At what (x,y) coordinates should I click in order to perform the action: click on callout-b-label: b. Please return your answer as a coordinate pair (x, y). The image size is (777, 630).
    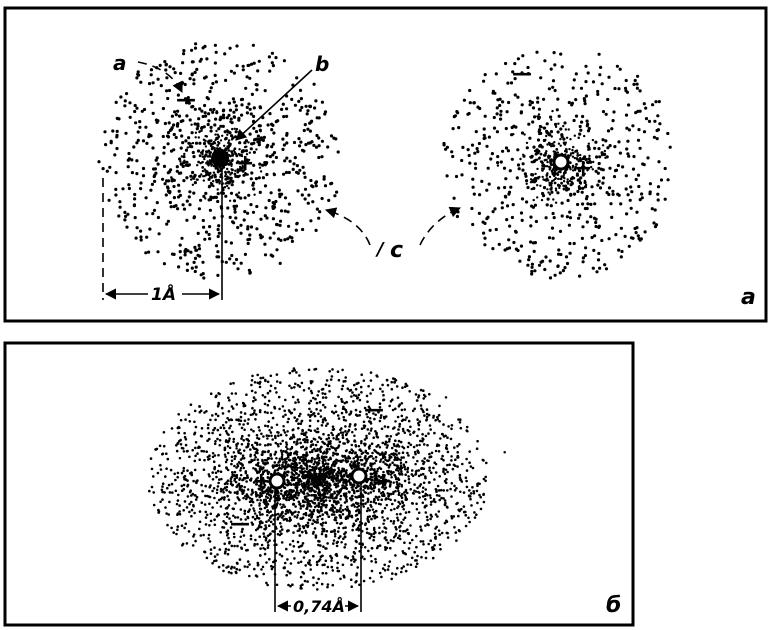
    Looking at the image, I should click on (322, 64).